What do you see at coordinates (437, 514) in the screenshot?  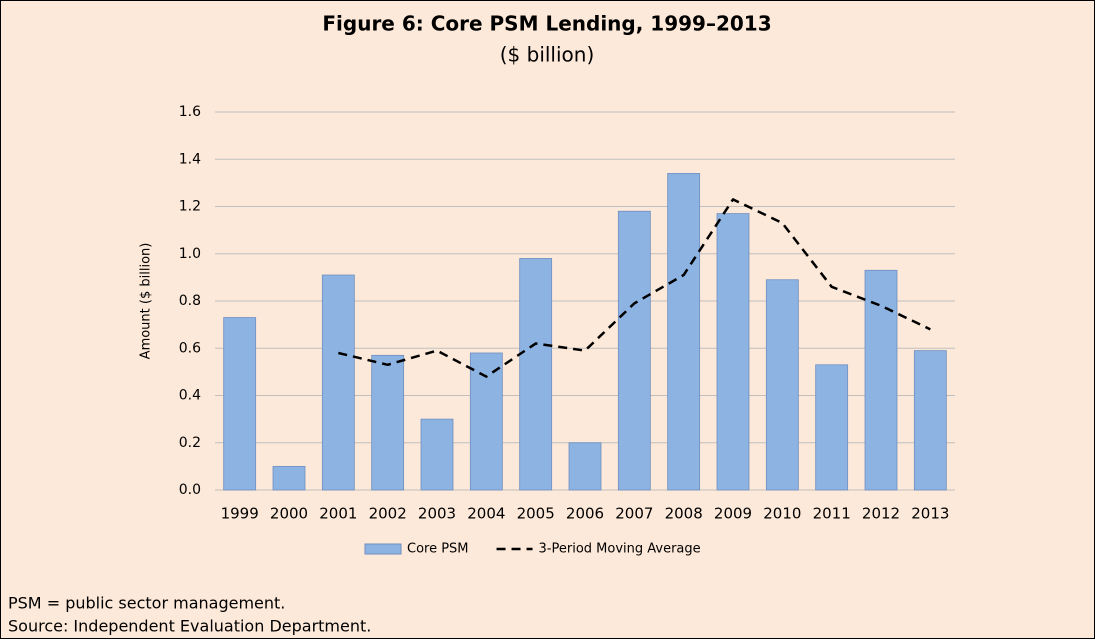 I see `x-tick-label: 2003` at bounding box center [437, 514].